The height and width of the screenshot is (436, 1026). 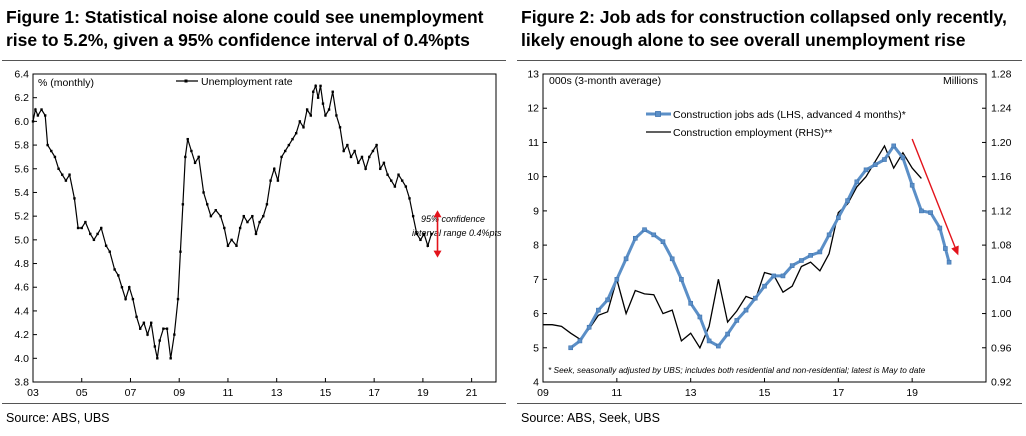 What do you see at coordinates (21, 264) in the screenshot?
I see `y-tick-label: 4.8` at bounding box center [21, 264].